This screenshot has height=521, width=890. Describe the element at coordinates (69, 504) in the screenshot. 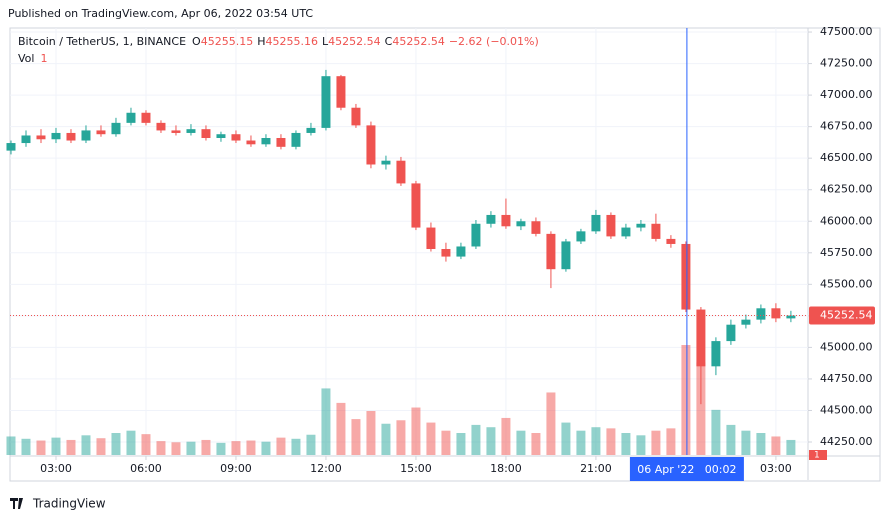

I see `brand: TradingView` at that location.